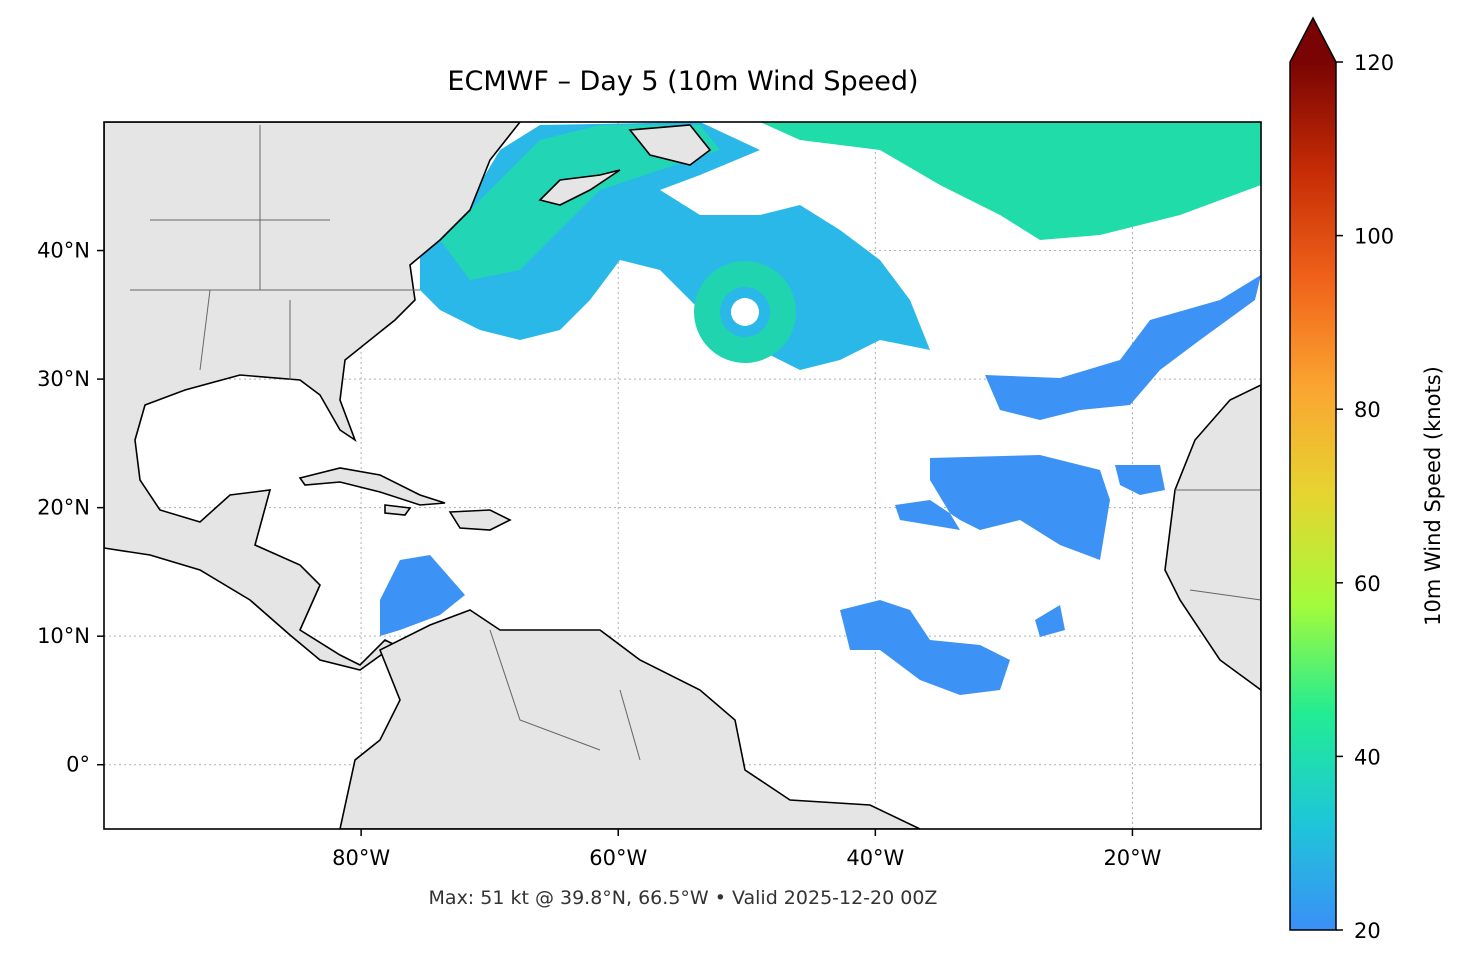  Describe the element at coordinates (1367, 757) in the screenshot. I see `colorbar-tick-label: 40` at that location.